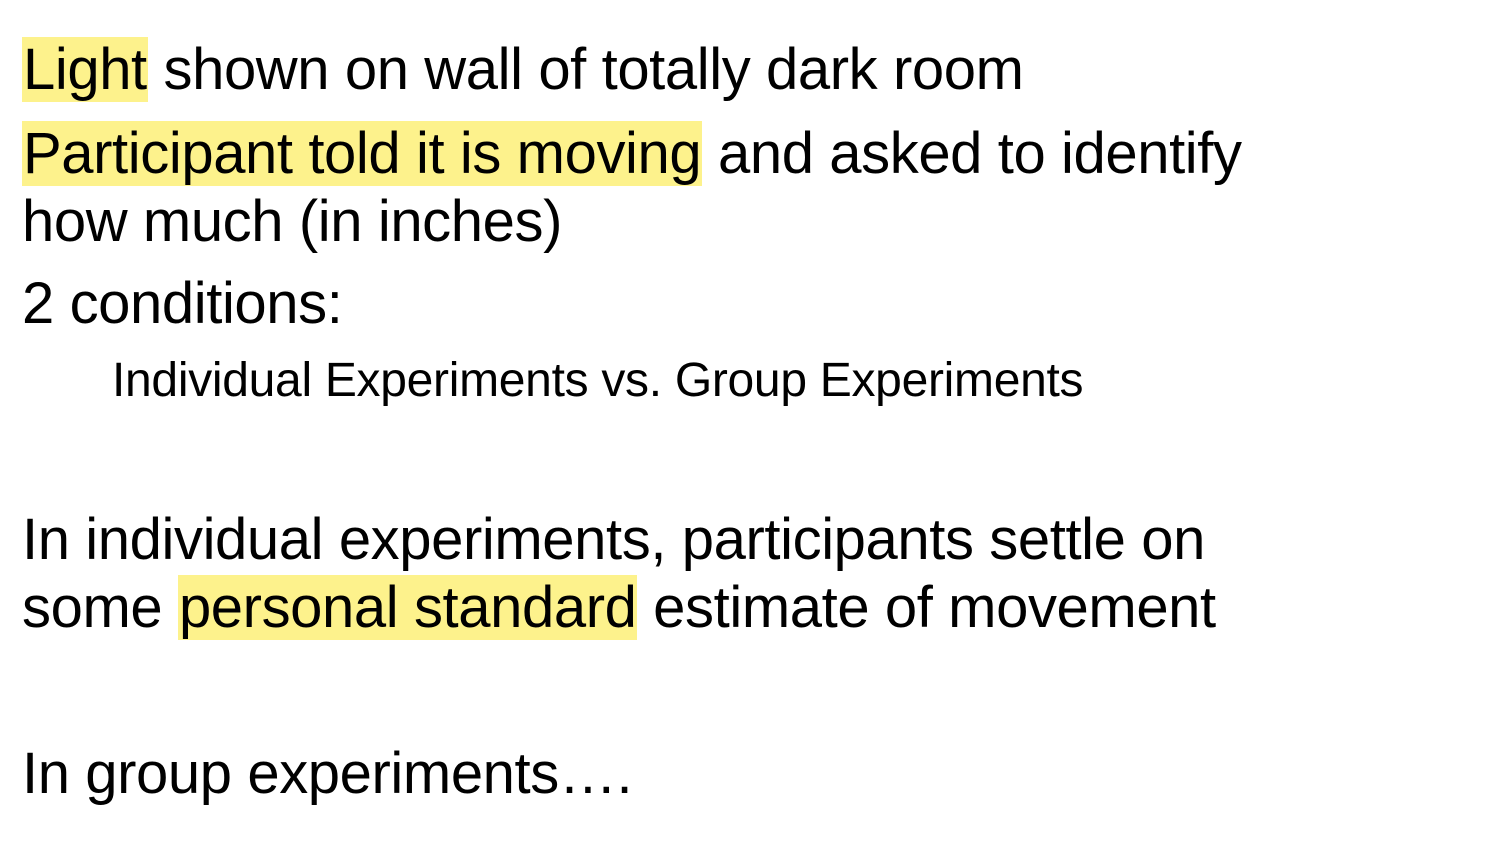 The width and height of the screenshot is (1502, 844). Describe the element at coordinates (972, 153) in the screenshot. I see `line-participant-rest: and asked to identify` at that location.